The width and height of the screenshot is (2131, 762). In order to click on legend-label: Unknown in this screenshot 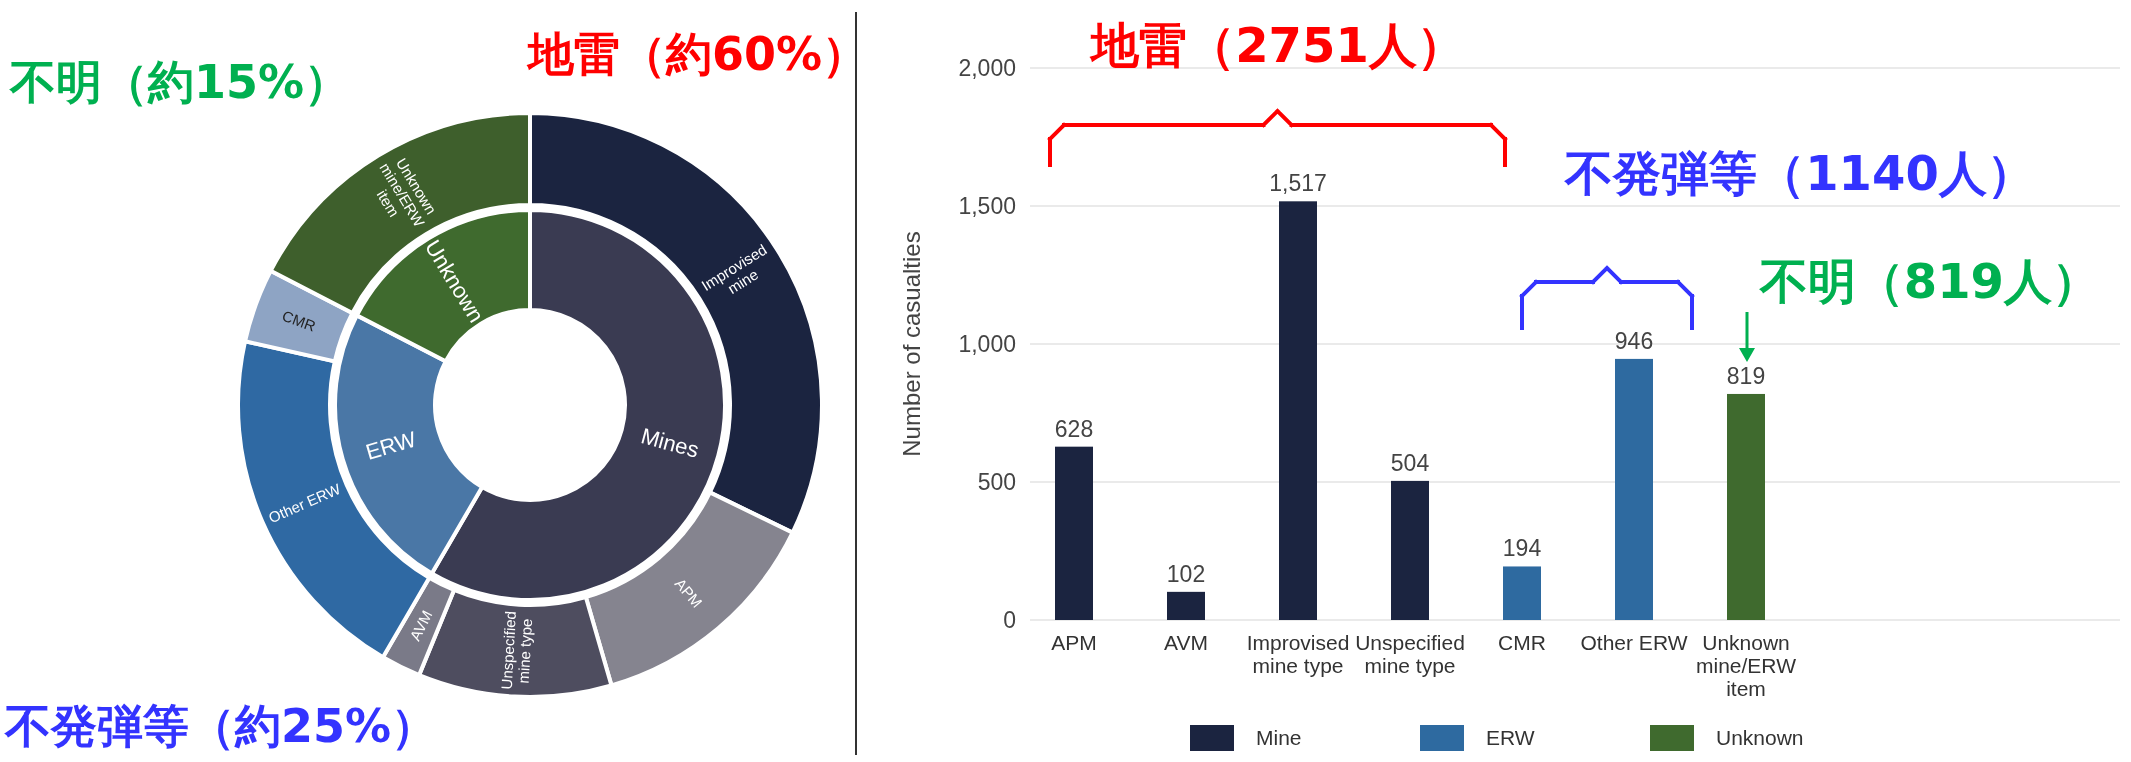, I will do `click(1760, 737)`.